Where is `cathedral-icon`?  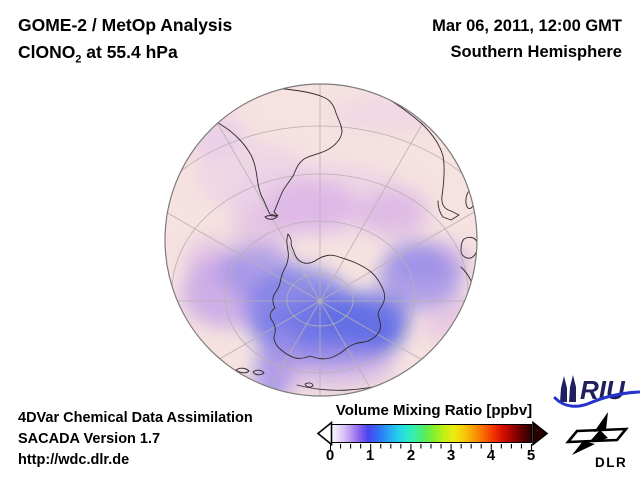 cathedral-icon is located at coordinates (568, 388).